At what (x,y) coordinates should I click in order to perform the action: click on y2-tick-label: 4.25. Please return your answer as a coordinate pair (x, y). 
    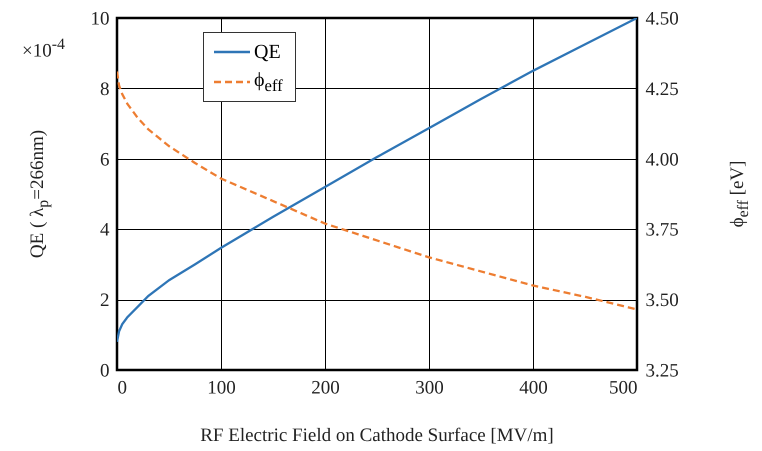
    Looking at the image, I should click on (662, 89).